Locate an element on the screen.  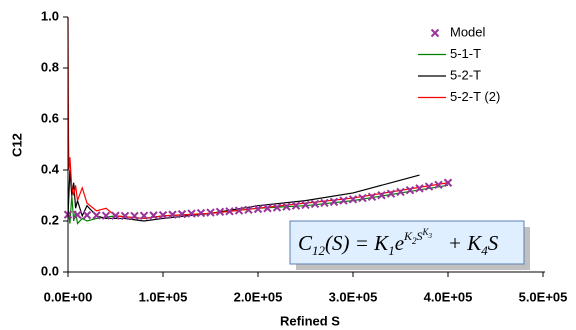
legend-label: 5-2-T (2) is located at coordinates (475, 96).